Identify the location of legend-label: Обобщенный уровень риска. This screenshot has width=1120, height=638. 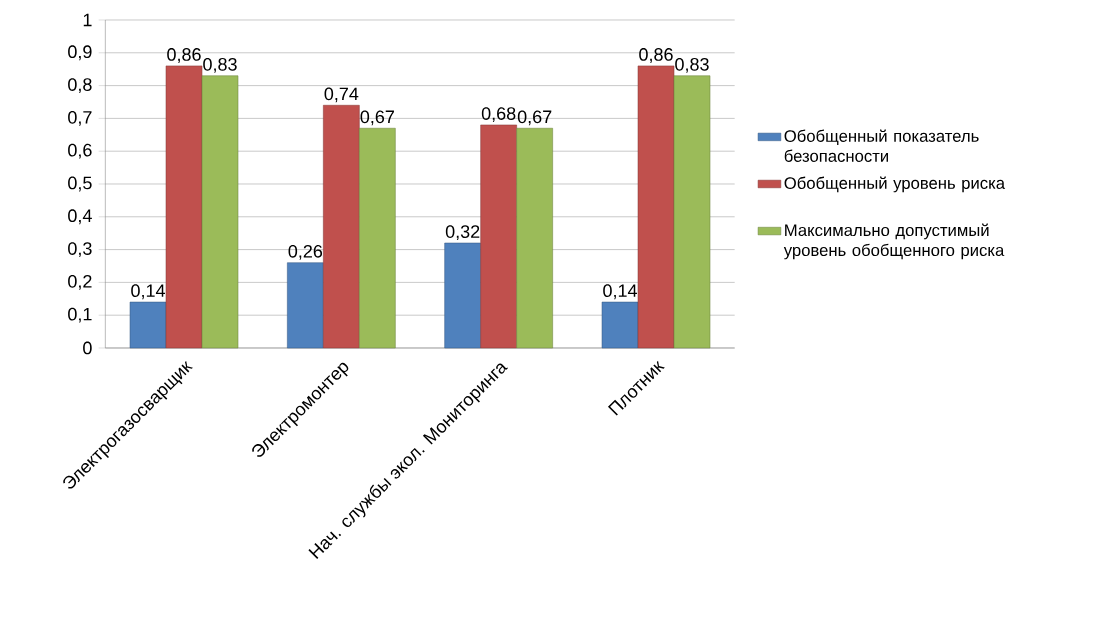
(895, 184).